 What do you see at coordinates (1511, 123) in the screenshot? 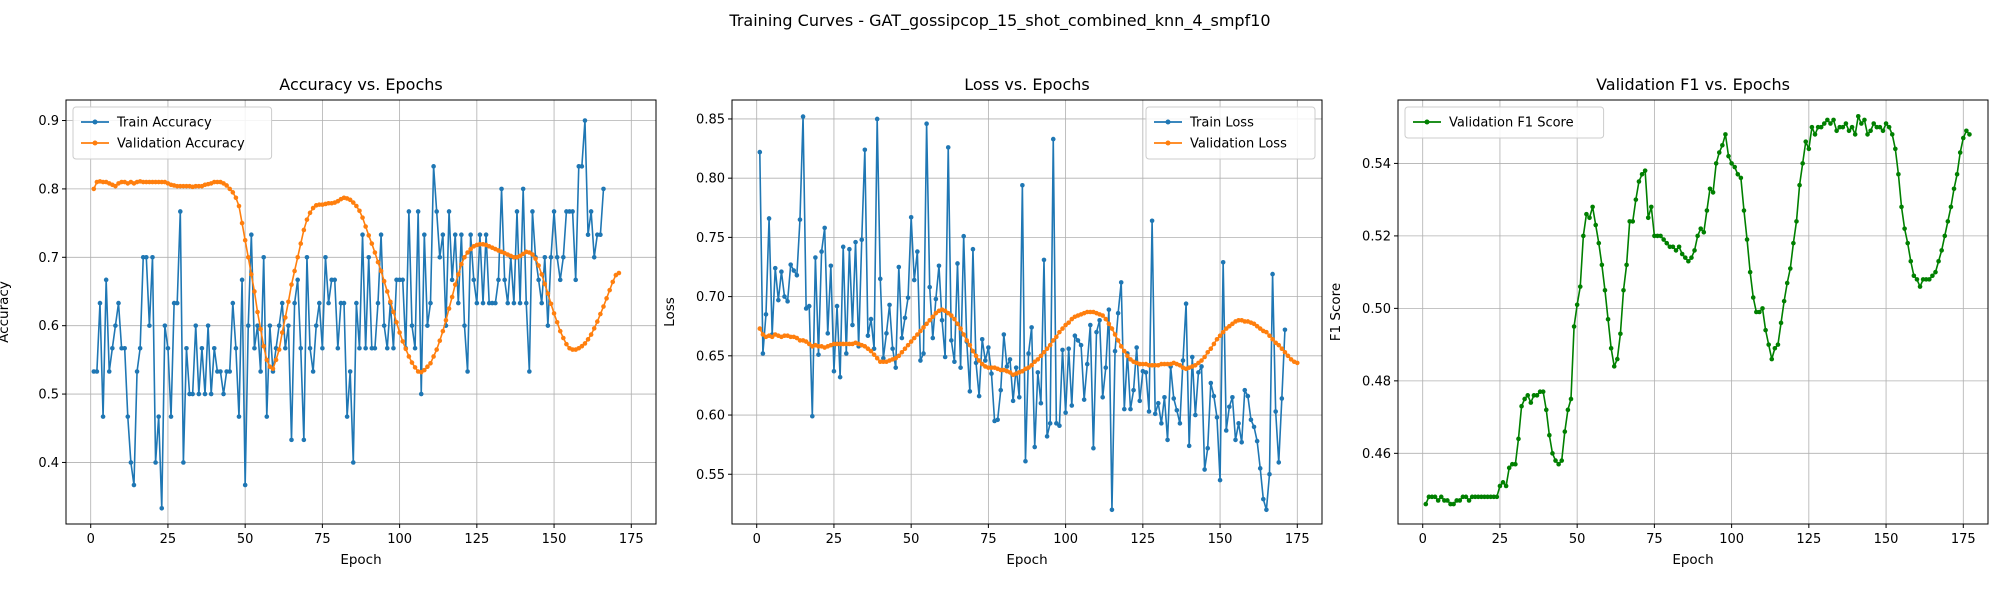
I see `f1-legend-label: Validation F1 Score` at bounding box center [1511, 123].